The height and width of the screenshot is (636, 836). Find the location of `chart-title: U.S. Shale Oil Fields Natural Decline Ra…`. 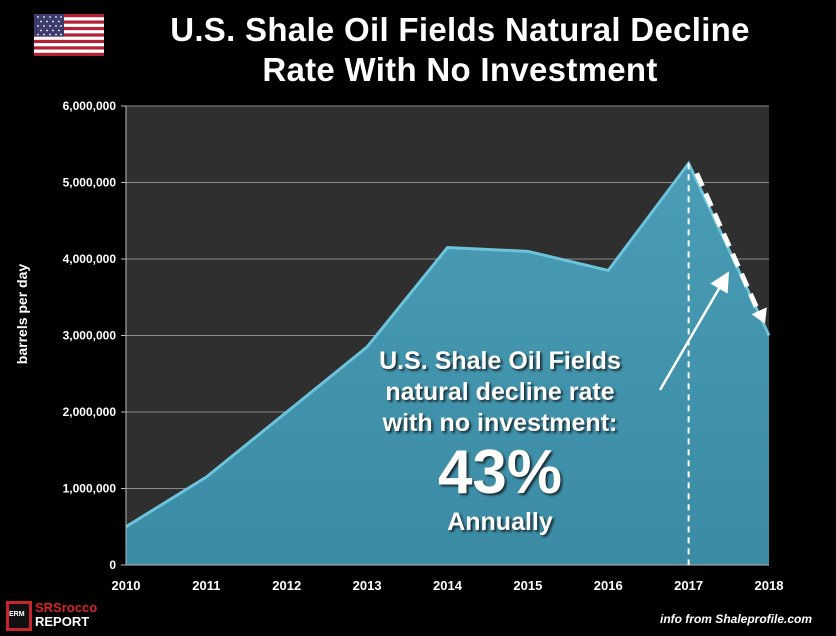

chart-title: U.S. Shale Oil Fields Natural Decline Ra… is located at coordinates (460, 50).